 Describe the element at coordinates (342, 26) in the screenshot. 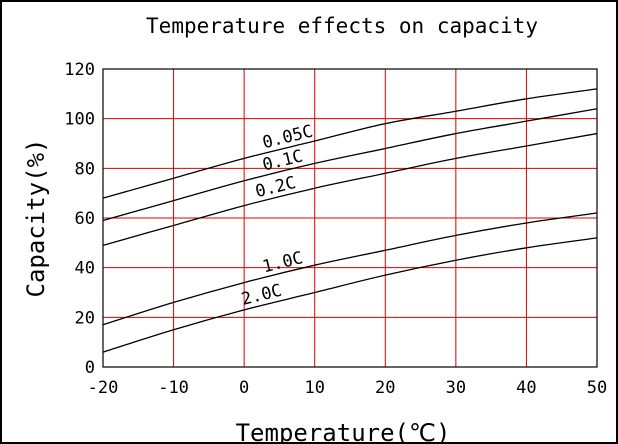

I see `chart-title: Temperature effects on capacity` at that location.